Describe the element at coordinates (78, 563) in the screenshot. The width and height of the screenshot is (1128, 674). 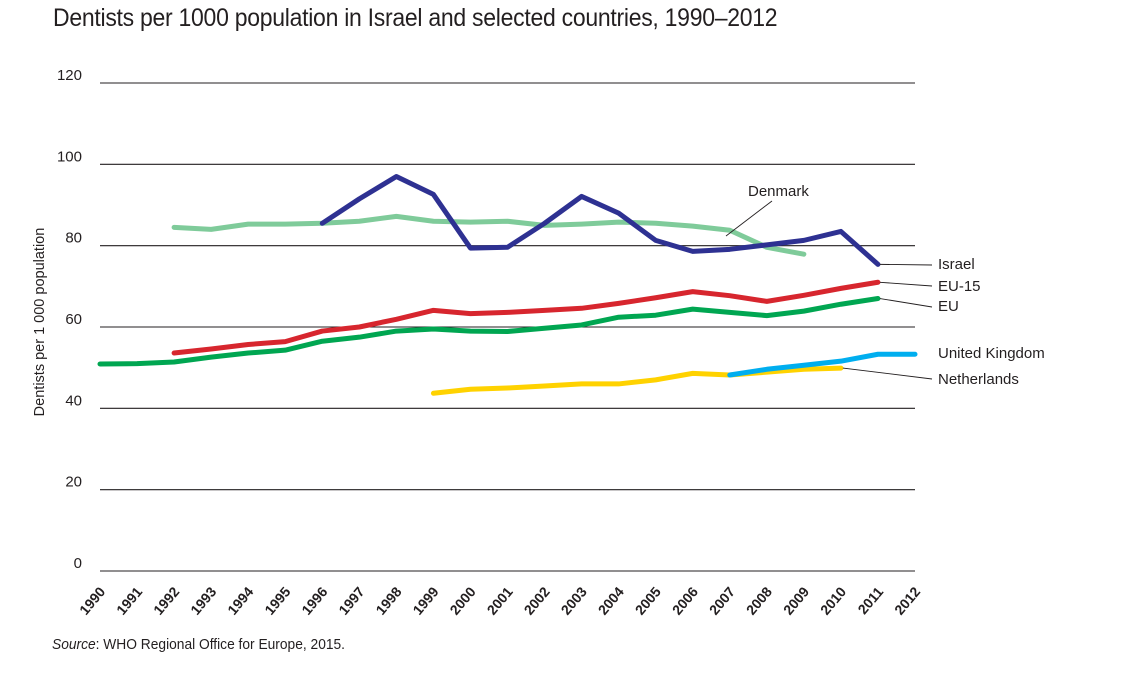
I see `y-tick-label: 0` at that location.